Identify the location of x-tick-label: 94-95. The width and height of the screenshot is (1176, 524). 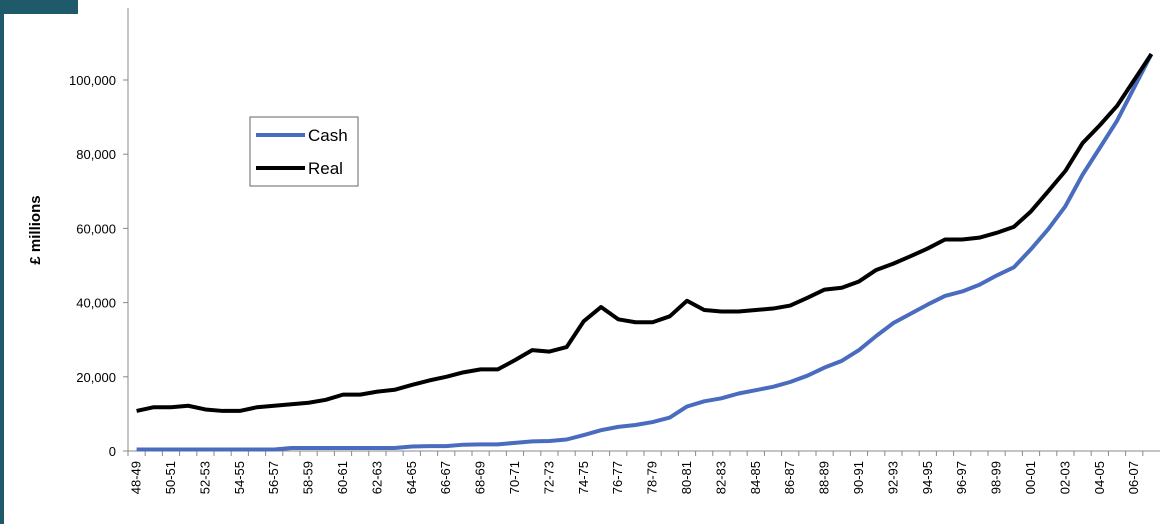
(927, 477).